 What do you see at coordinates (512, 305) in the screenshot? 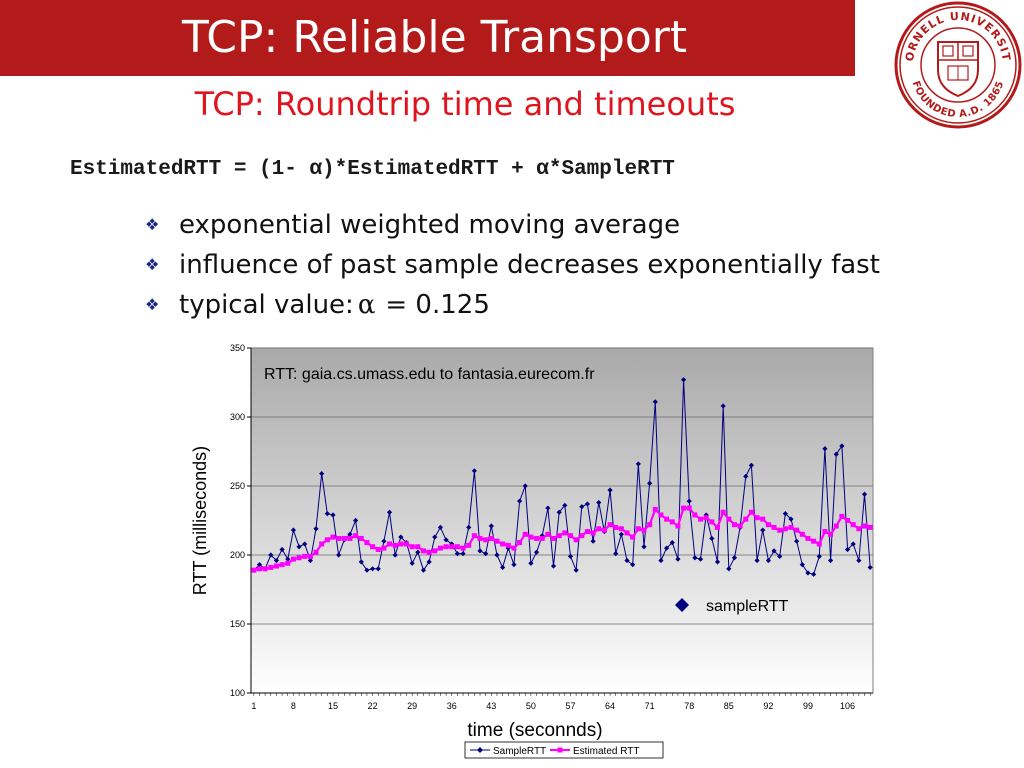
I see `bullet-item: ❖ typical value: α = 0.125` at bounding box center [512, 305].